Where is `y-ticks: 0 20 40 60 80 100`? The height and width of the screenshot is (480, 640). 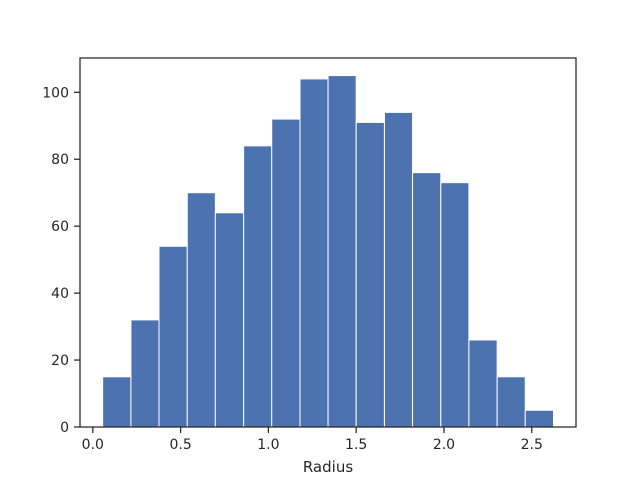 y-ticks: 0 20 40 60 80 100 is located at coordinates (61, 260).